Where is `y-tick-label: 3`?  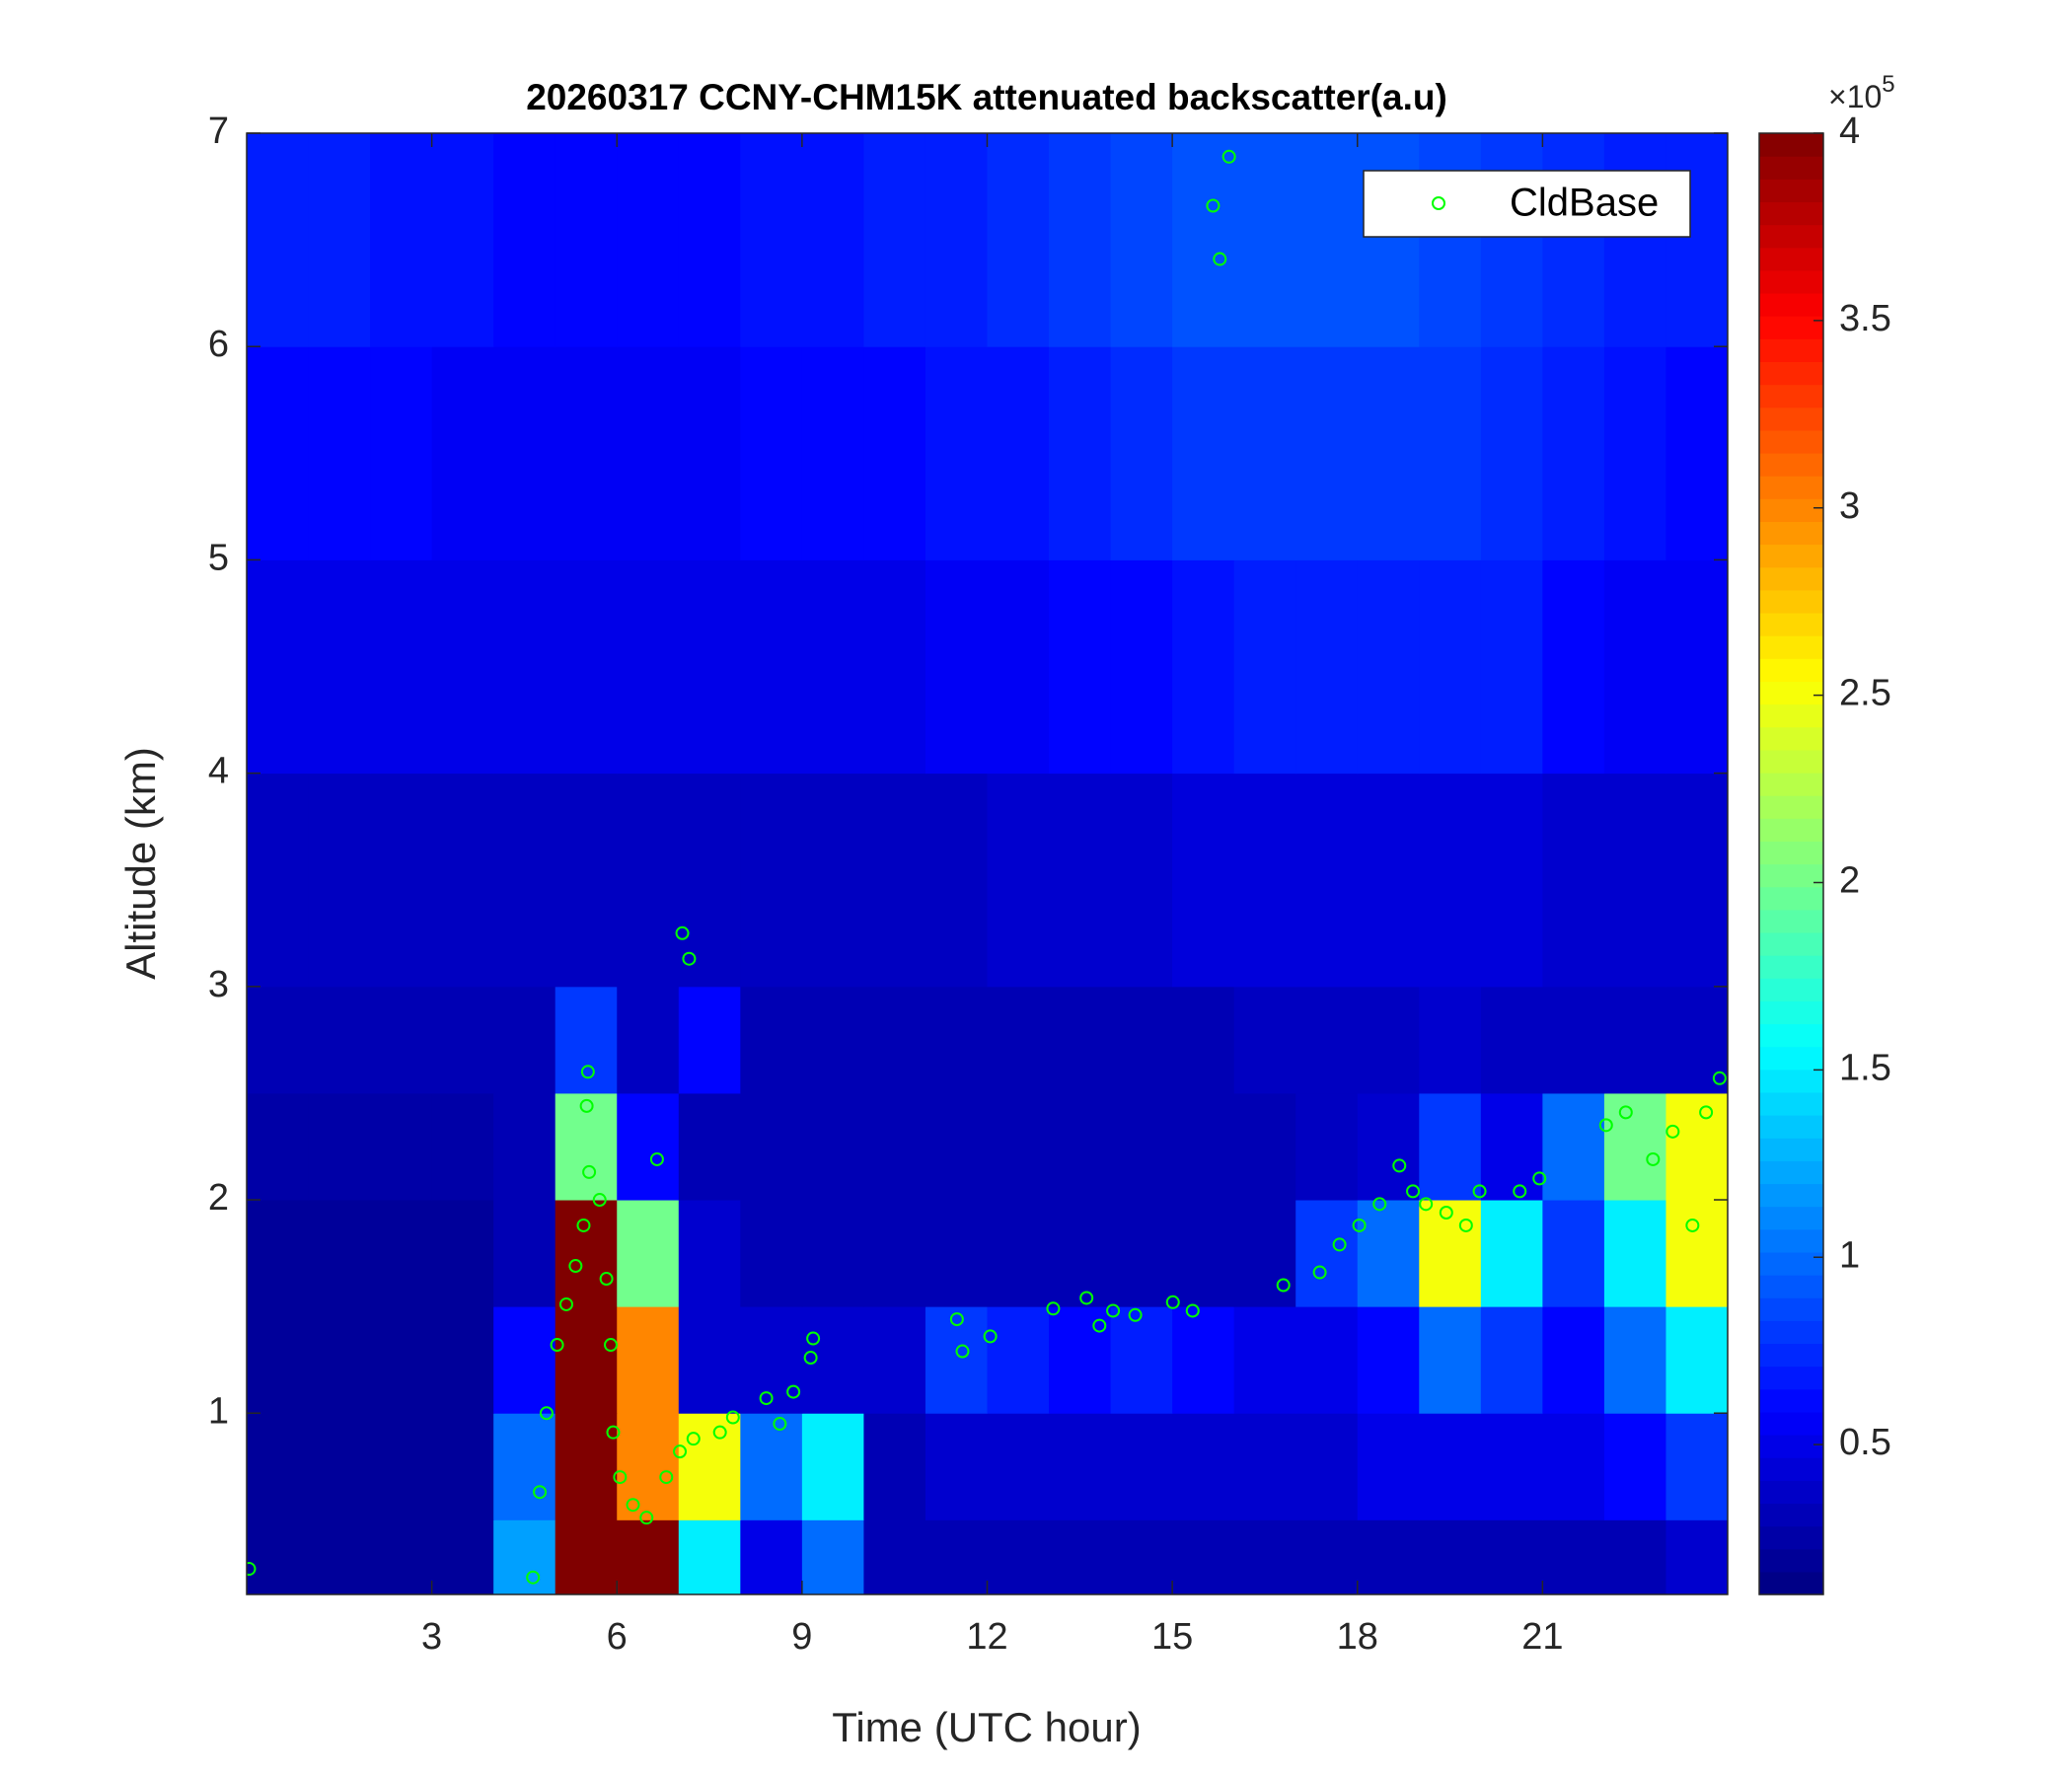 y-tick-label: 3 is located at coordinates (218, 985).